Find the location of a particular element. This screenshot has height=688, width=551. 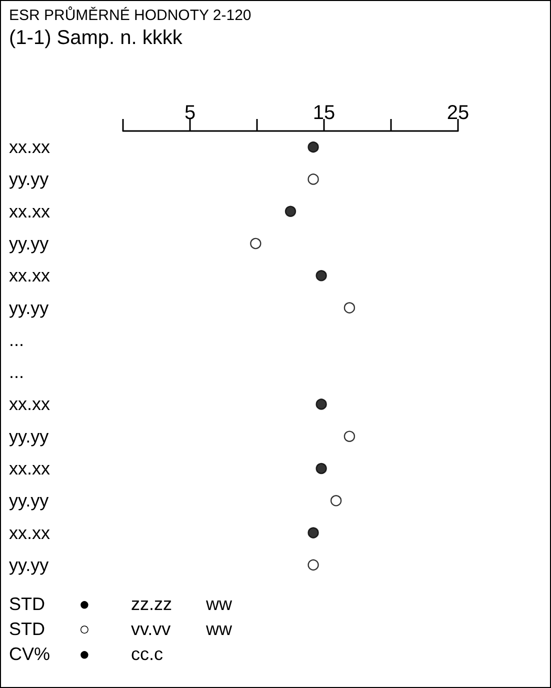

chart-subtitle: (1-1) Samp. n. kkkk is located at coordinates (96, 38).